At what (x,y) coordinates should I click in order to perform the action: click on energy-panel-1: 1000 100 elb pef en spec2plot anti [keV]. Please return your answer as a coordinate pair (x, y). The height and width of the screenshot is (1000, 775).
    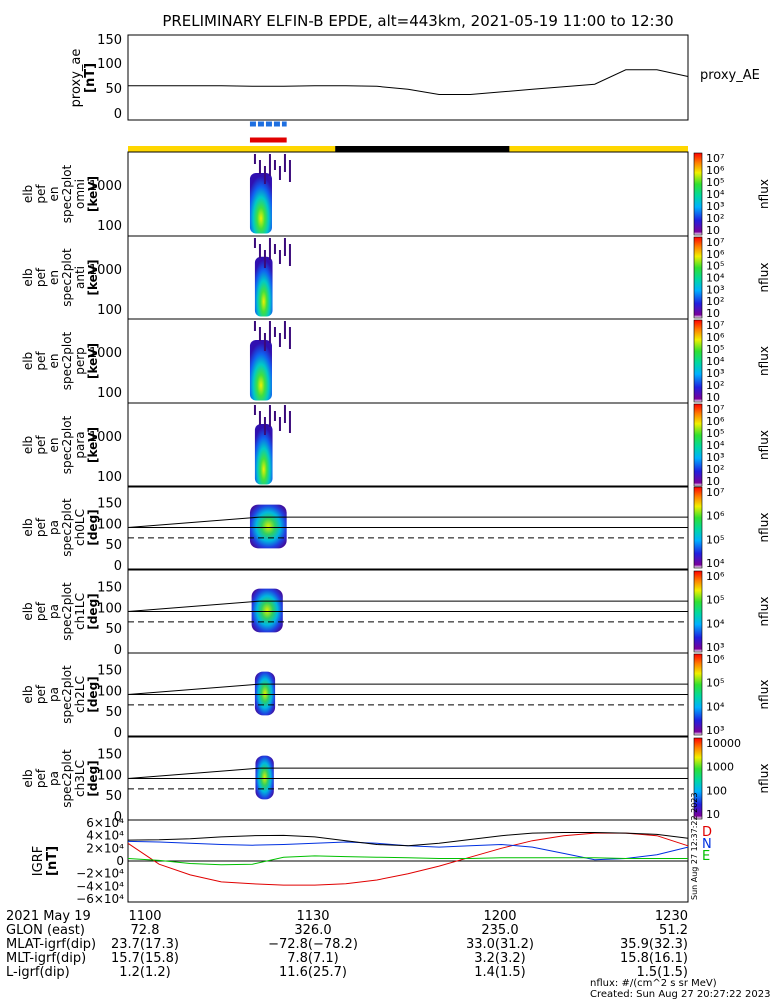
    Looking at the image, I should click on (355, 277).